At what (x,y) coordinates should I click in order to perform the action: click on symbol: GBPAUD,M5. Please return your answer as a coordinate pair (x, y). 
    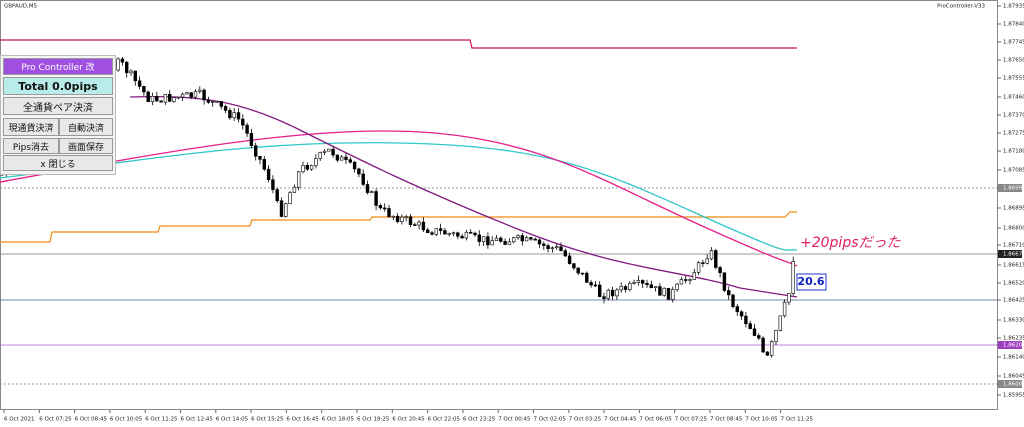
    Looking at the image, I should click on (21, 7).